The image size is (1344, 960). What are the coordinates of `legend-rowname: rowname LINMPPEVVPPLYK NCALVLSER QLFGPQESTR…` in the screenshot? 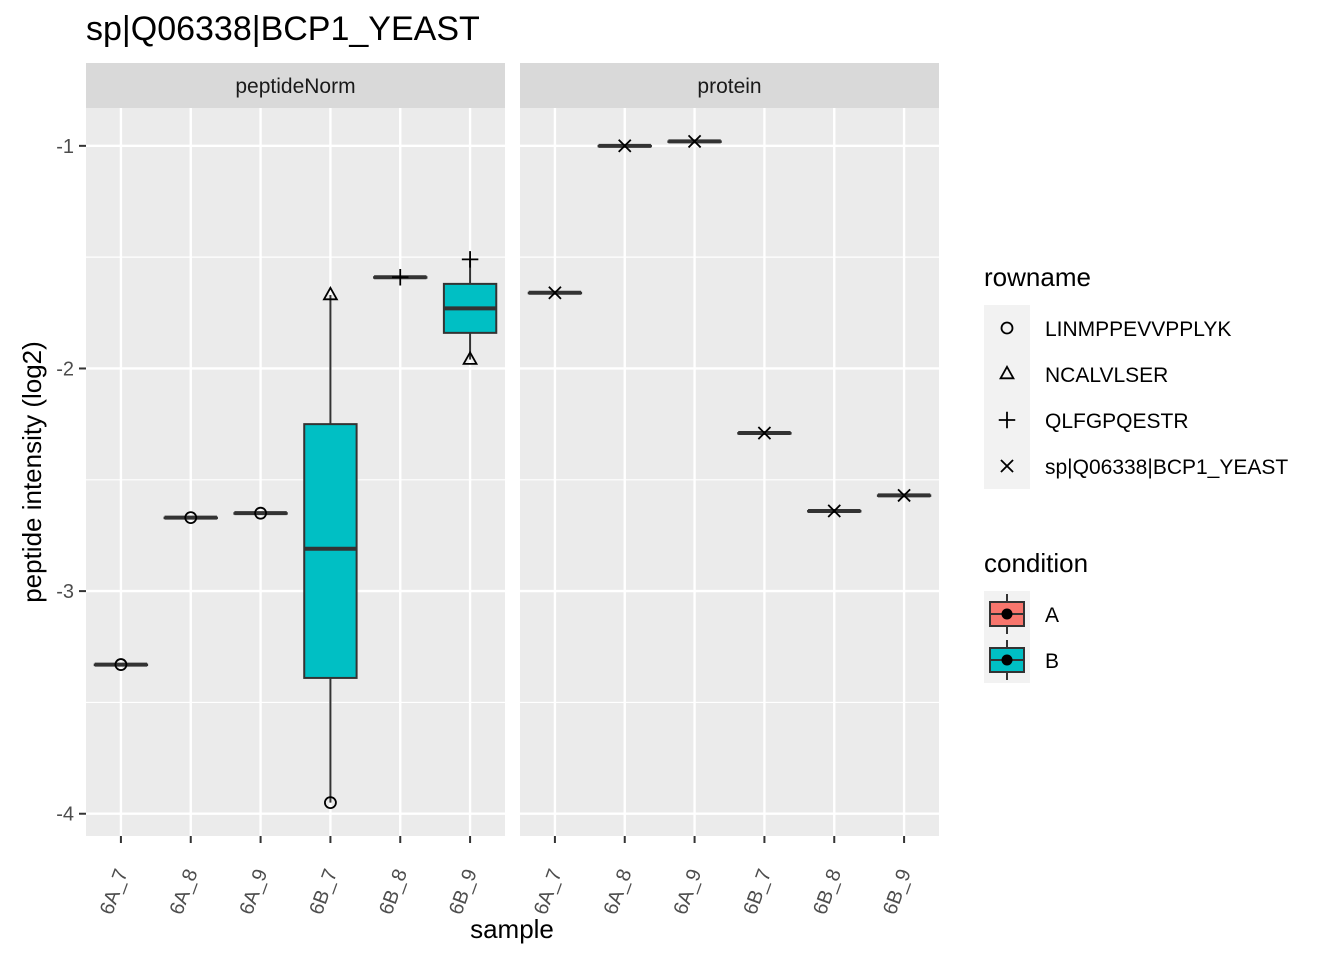 It's located at (1136, 375).